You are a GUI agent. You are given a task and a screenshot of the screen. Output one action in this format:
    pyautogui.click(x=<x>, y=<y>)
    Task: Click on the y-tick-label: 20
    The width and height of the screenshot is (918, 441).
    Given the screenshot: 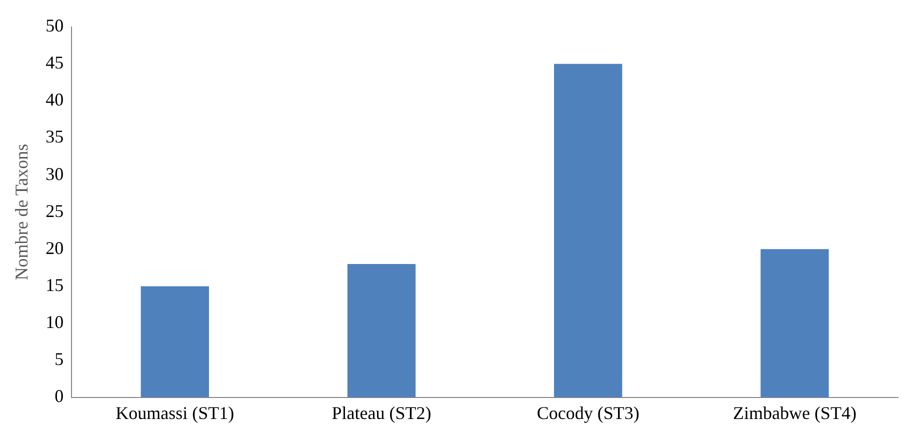 What is the action you would take?
    pyautogui.click(x=55, y=248)
    